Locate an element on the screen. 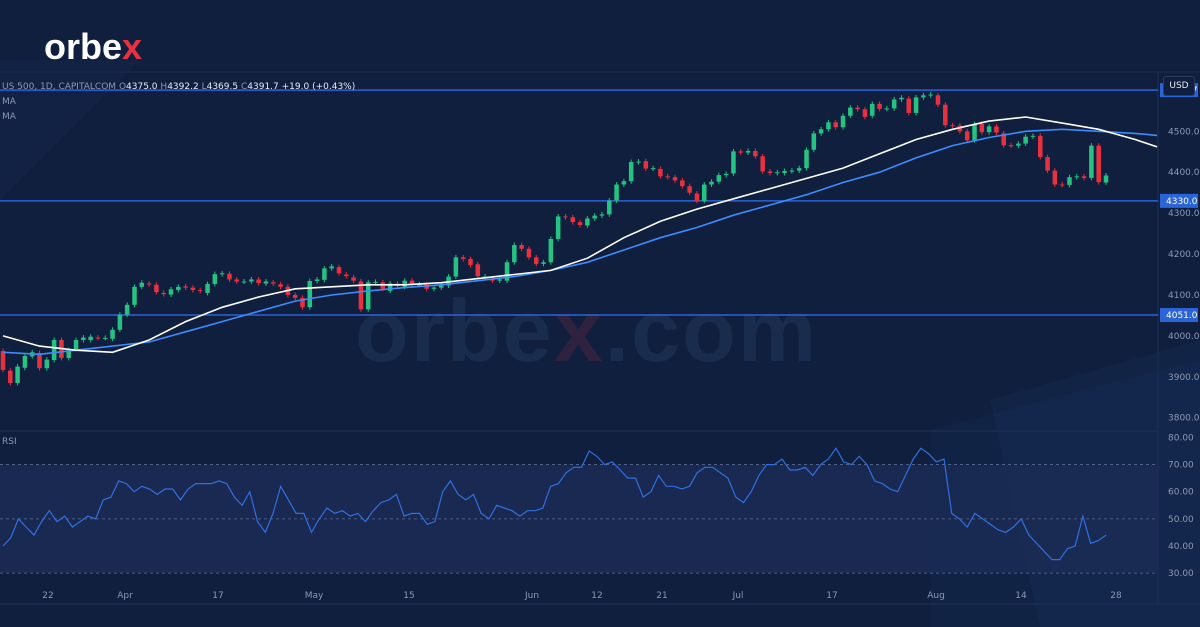 This screenshot has width=1200, height=627. level-price-label: 4330.0 is located at coordinates (1182, 202).